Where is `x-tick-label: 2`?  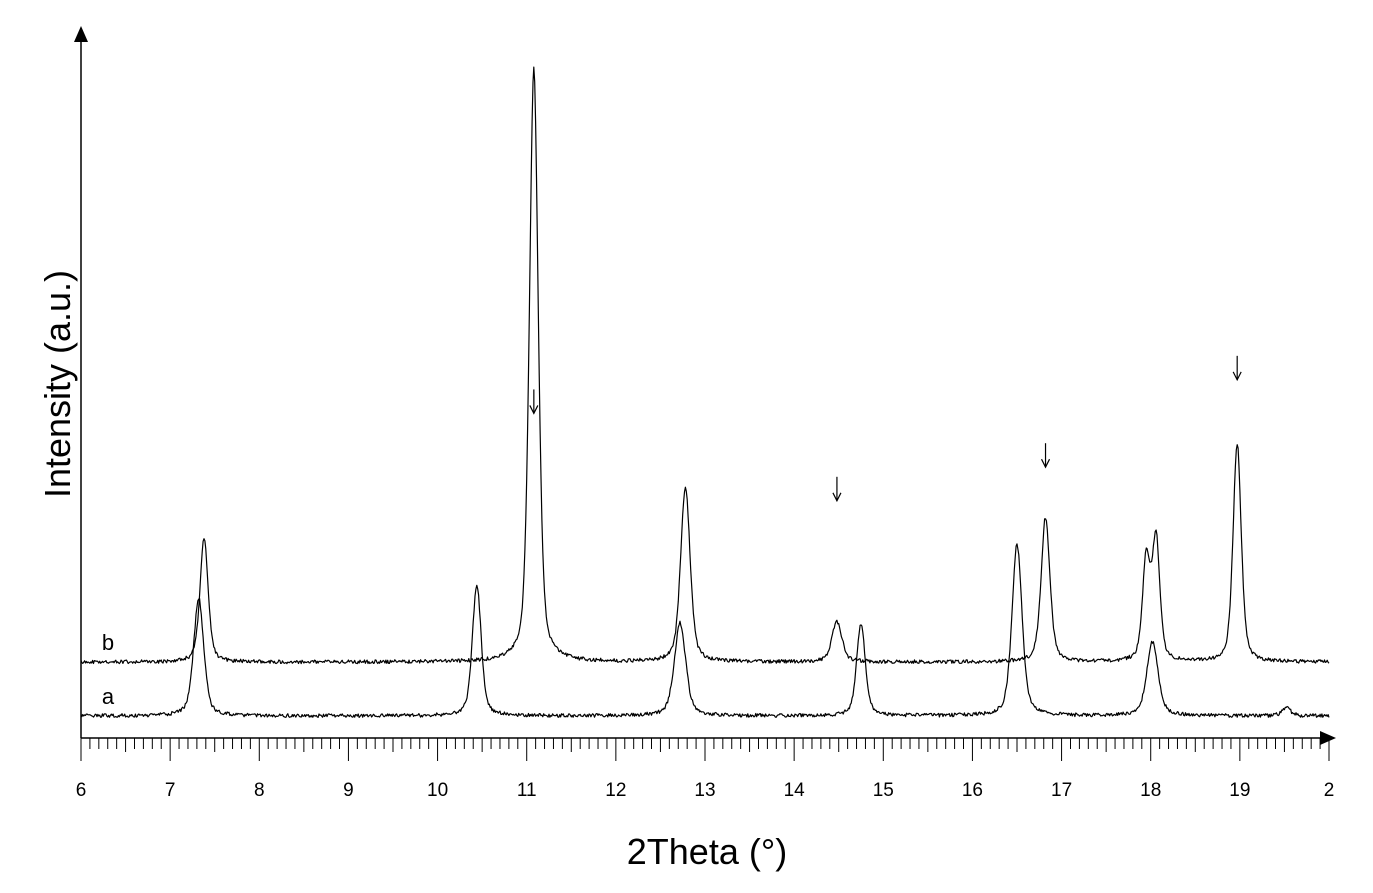
x-tick-label: 2 is located at coordinates (1329, 790).